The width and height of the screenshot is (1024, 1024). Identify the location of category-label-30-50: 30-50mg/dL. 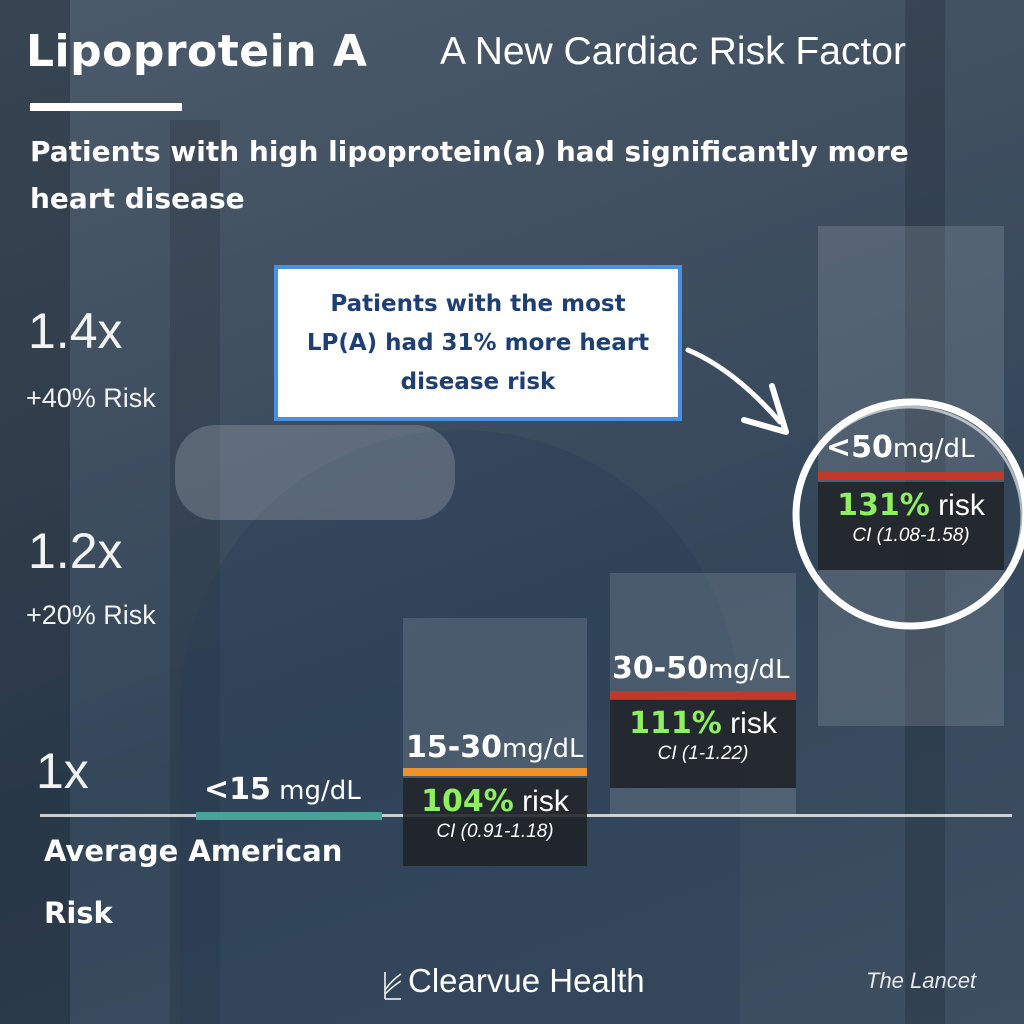
(701, 668).